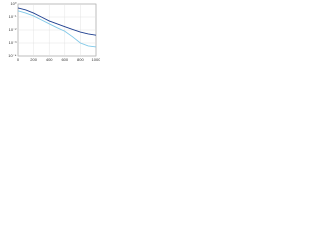 The image size is (320, 240). What do you see at coordinates (13, 3) in the screenshot?
I see `y-tick-label: 10⁰` at bounding box center [13, 3].